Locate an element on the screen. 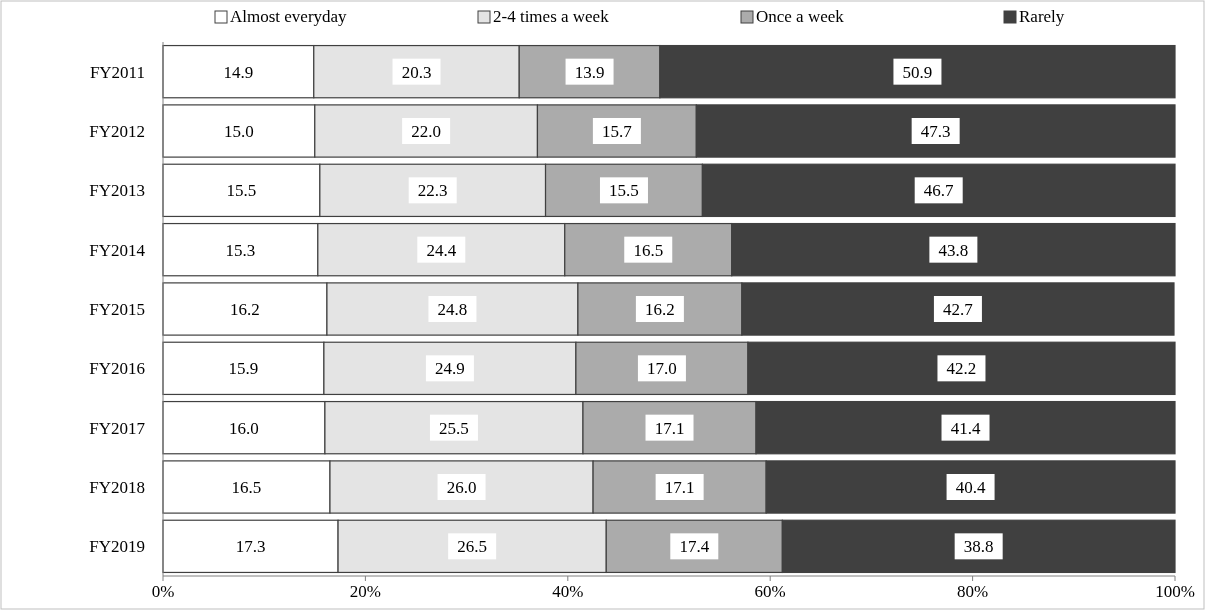  data-label: 46.7 is located at coordinates (939, 191).